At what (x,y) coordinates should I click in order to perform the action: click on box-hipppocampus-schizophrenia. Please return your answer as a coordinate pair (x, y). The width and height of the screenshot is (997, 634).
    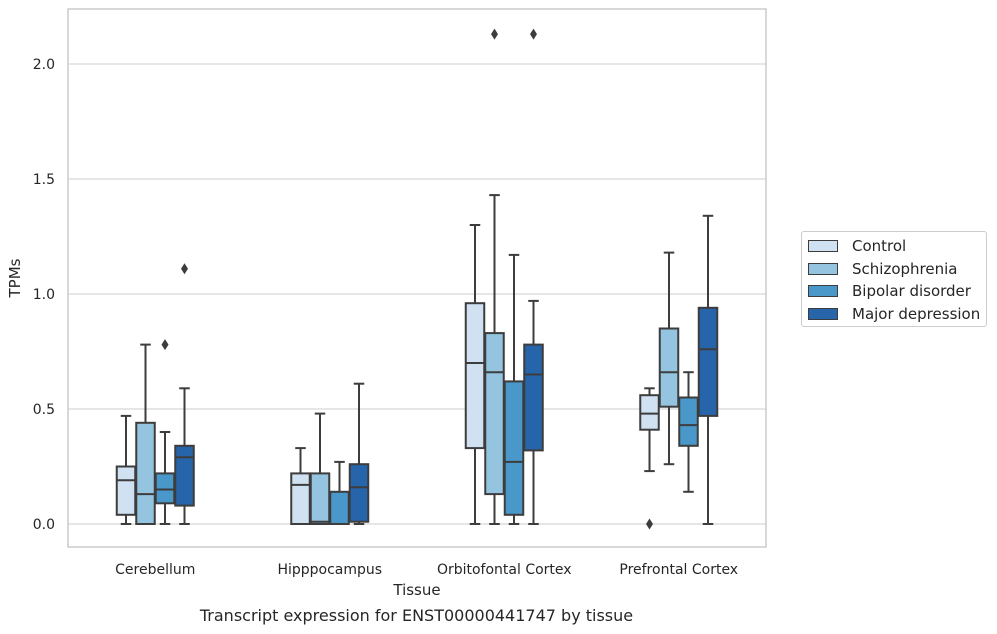
    Looking at the image, I should click on (320, 498).